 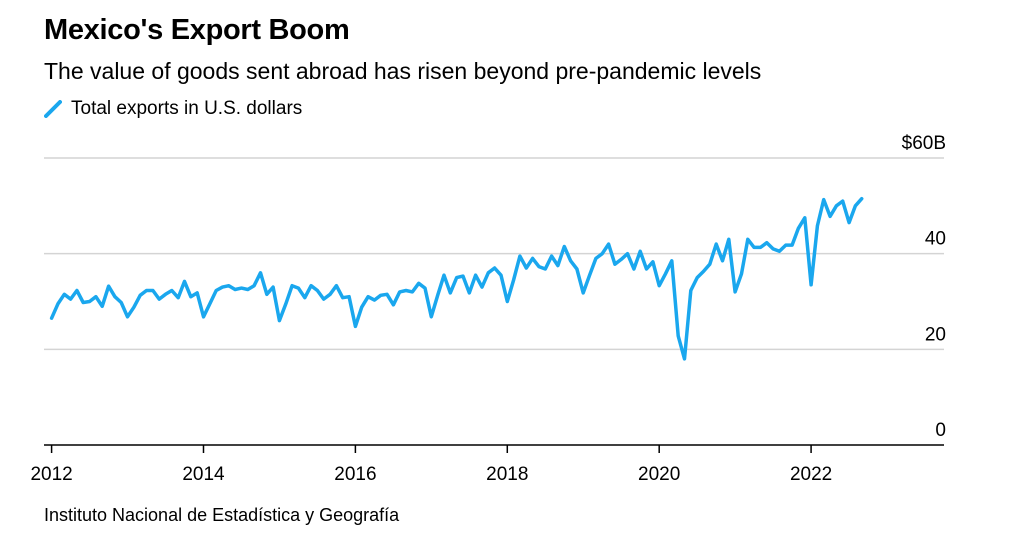 What do you see at coordinates (935, 334) in the screenshot?
I see `y-tick-label: 20` at bounding box center [935, 334].